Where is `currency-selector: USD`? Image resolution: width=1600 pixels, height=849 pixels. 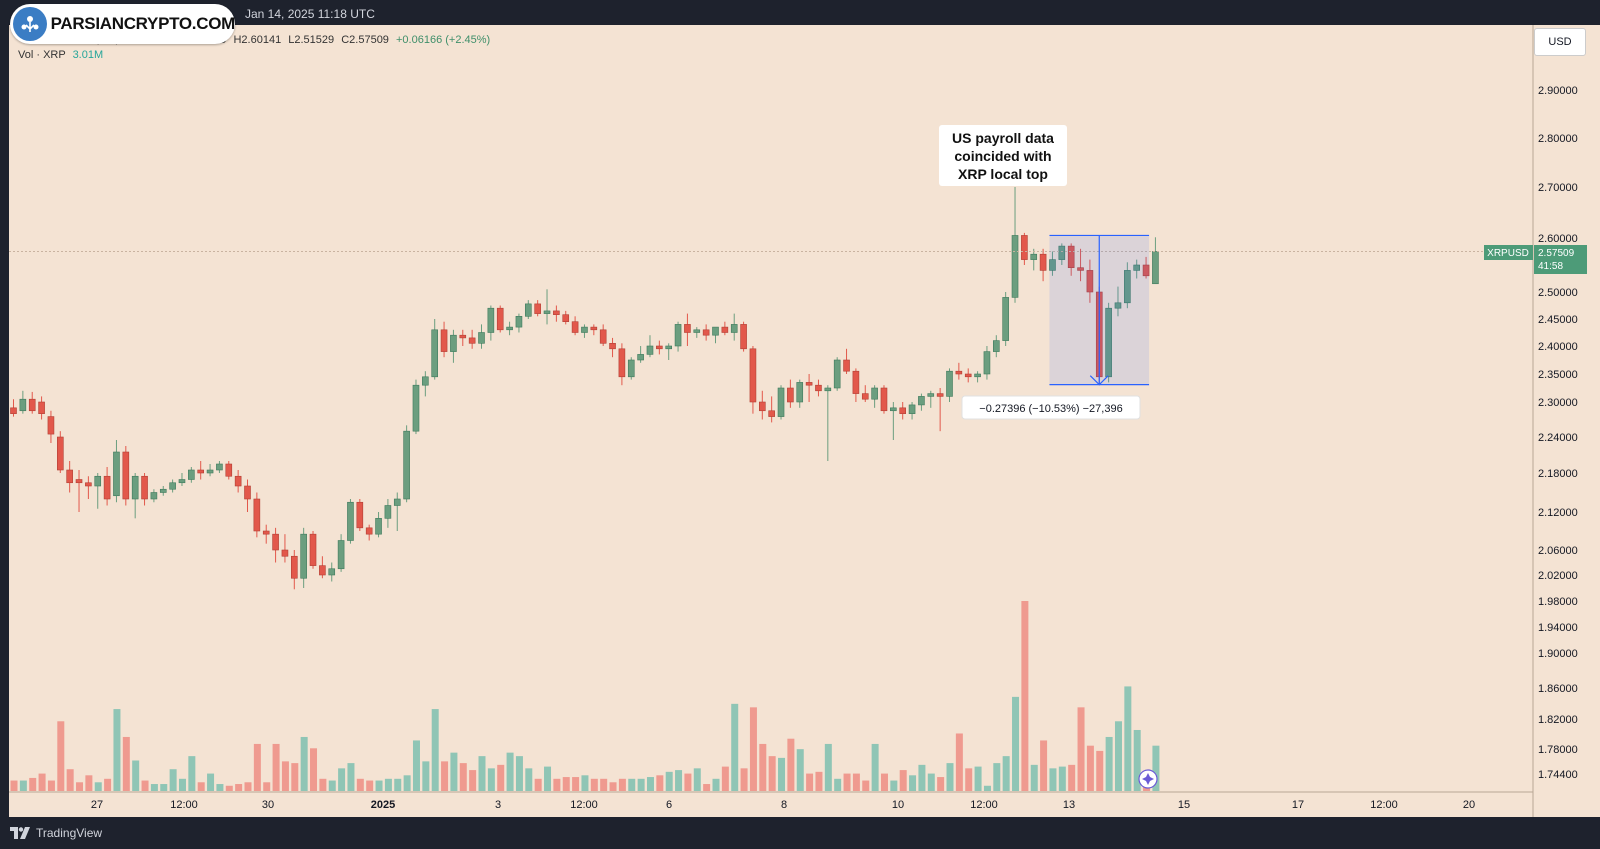
currency-selector: USD is located at coordinates (1560, 42).